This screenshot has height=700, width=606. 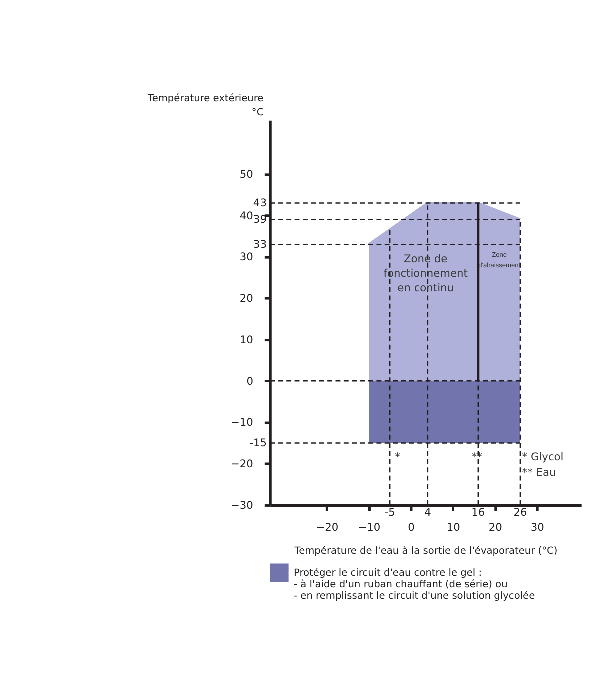 I want to click on x-tick-label: 20, so click(x=495, y=527).